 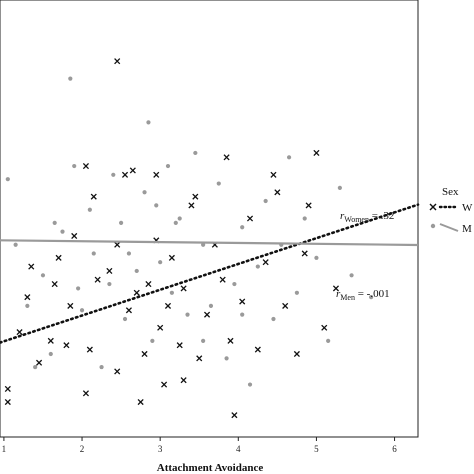 What do you see at coordinates (449, 227) in the screenshot?
I see `legend-line-men` at bounding box center [449, 227].